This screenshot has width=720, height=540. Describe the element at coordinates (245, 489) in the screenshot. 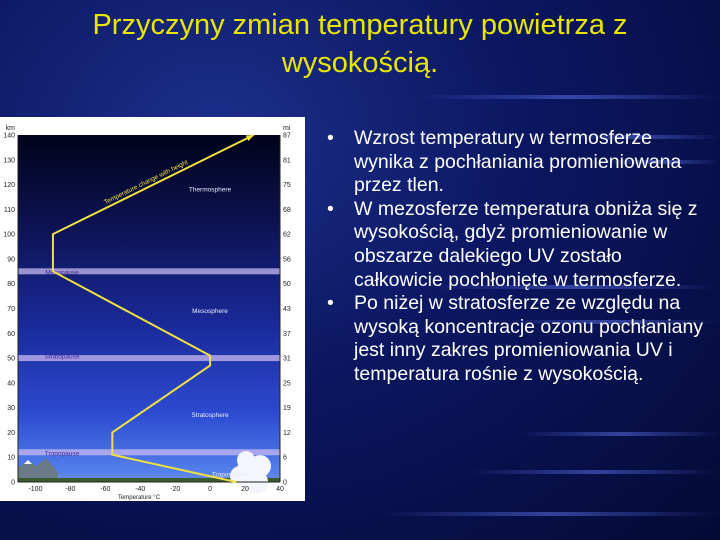

I see `x-tick-label: 20` at that location.